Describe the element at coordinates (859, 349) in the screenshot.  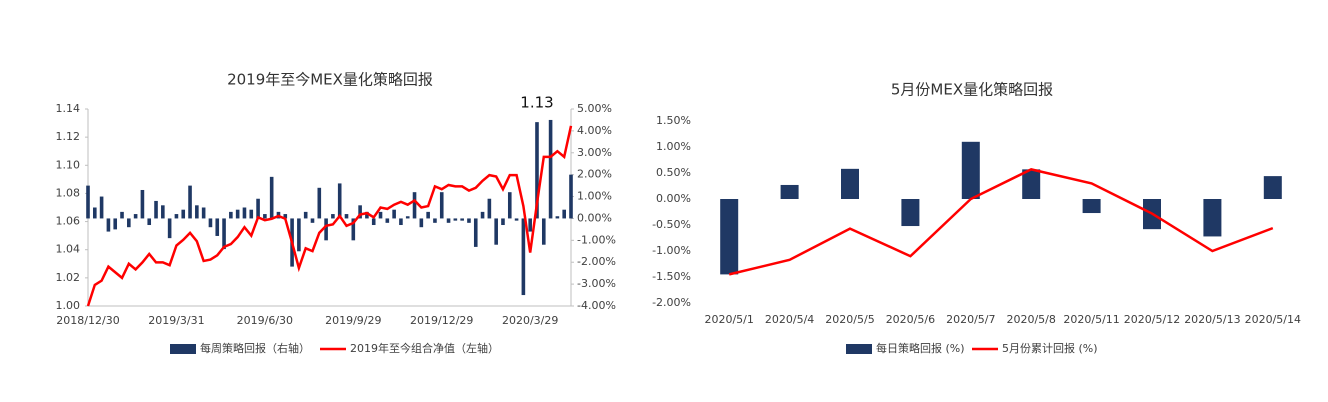
I see `legend-swatch` at that location.